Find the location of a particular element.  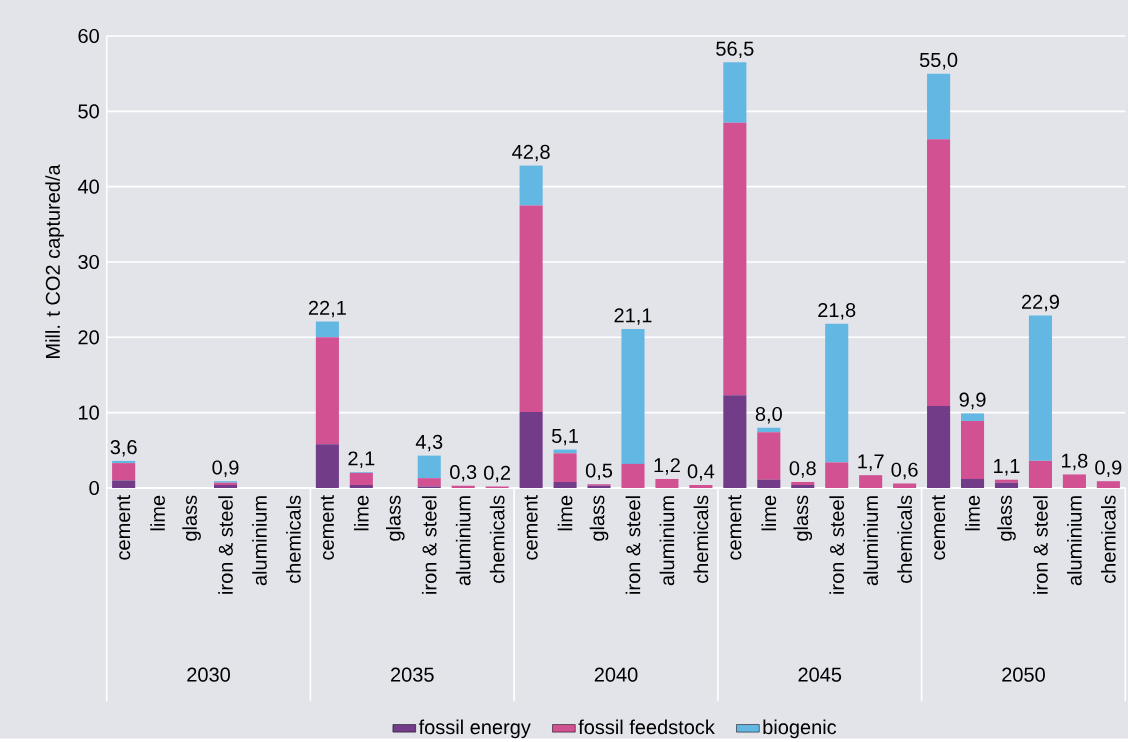

total-label: 2,1 is located at coordinates (361, 459).